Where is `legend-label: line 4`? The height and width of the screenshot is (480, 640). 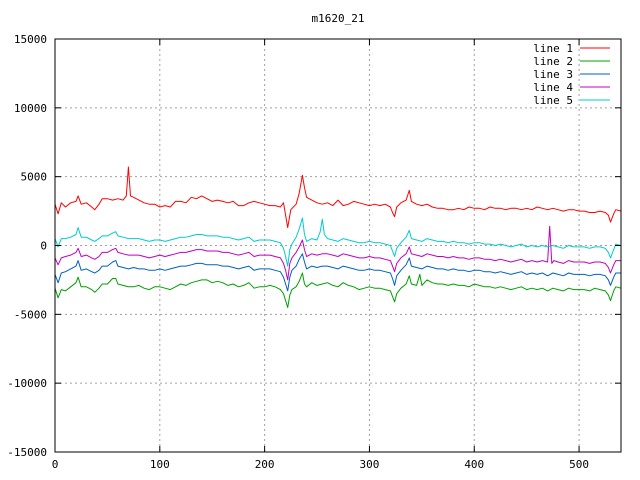 legend-label: line 4 is located at coordinates (553, 87).